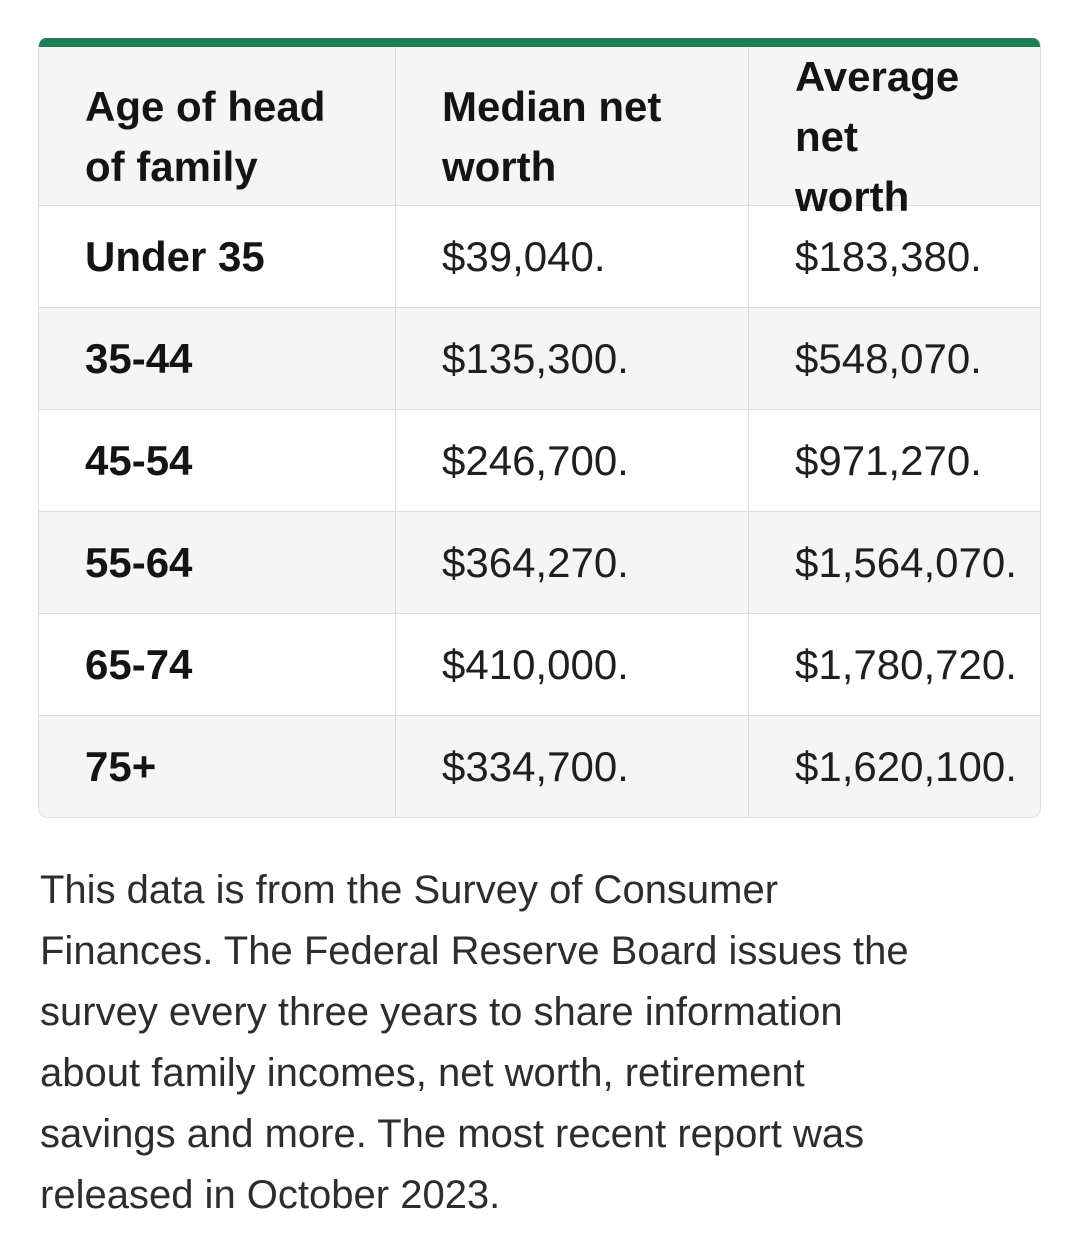 This screenshot has height=1249, width=1080. I want to click on cell-average-value: $1,564,070., so click(906, 562).